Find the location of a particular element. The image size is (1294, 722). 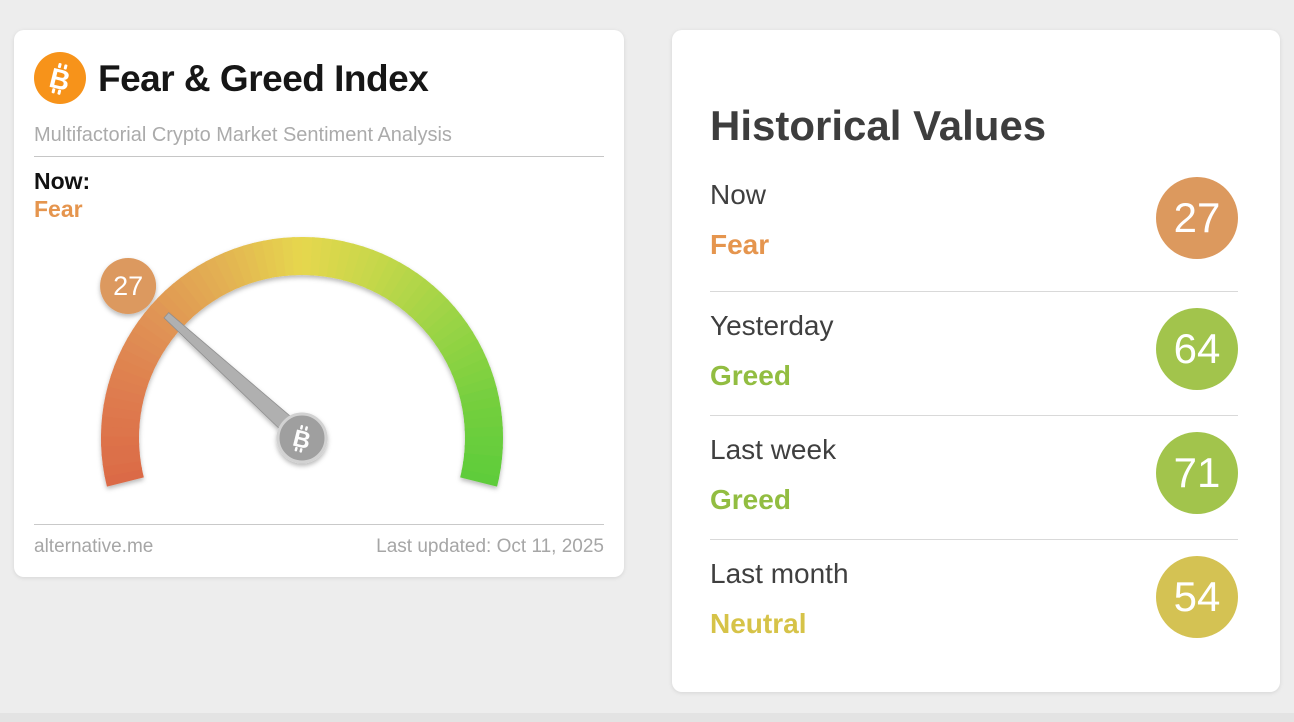

historical-row-yesterday: Yesterday Greed 64 is located at coordinates (974, 356).